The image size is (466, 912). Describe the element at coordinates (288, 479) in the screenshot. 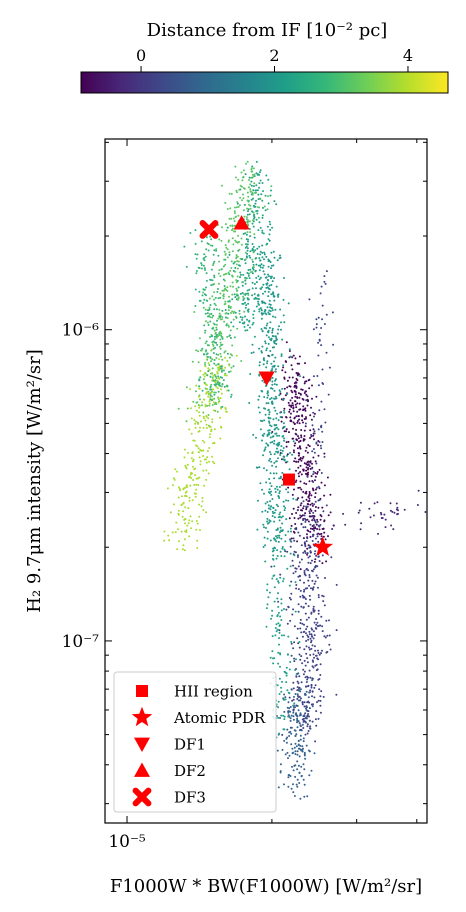

I see `square-marker` at that location.